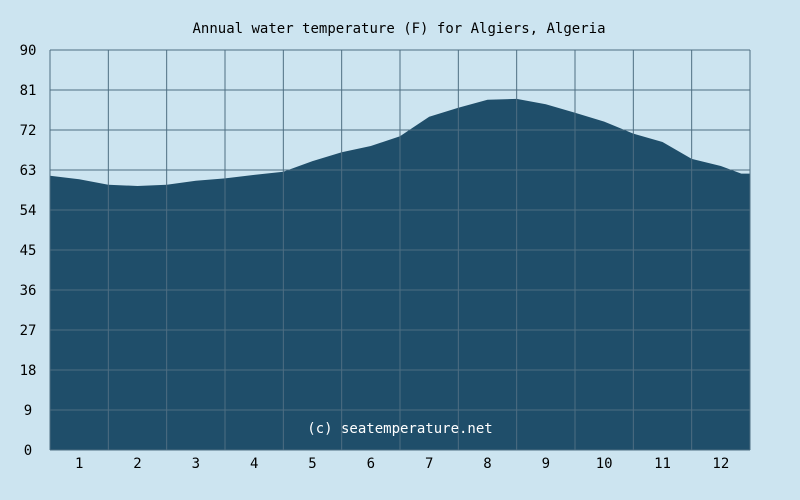 The height and width of the screenshot is (500, 800). I want to click on x-tick-label: 4, so click(254, 464).